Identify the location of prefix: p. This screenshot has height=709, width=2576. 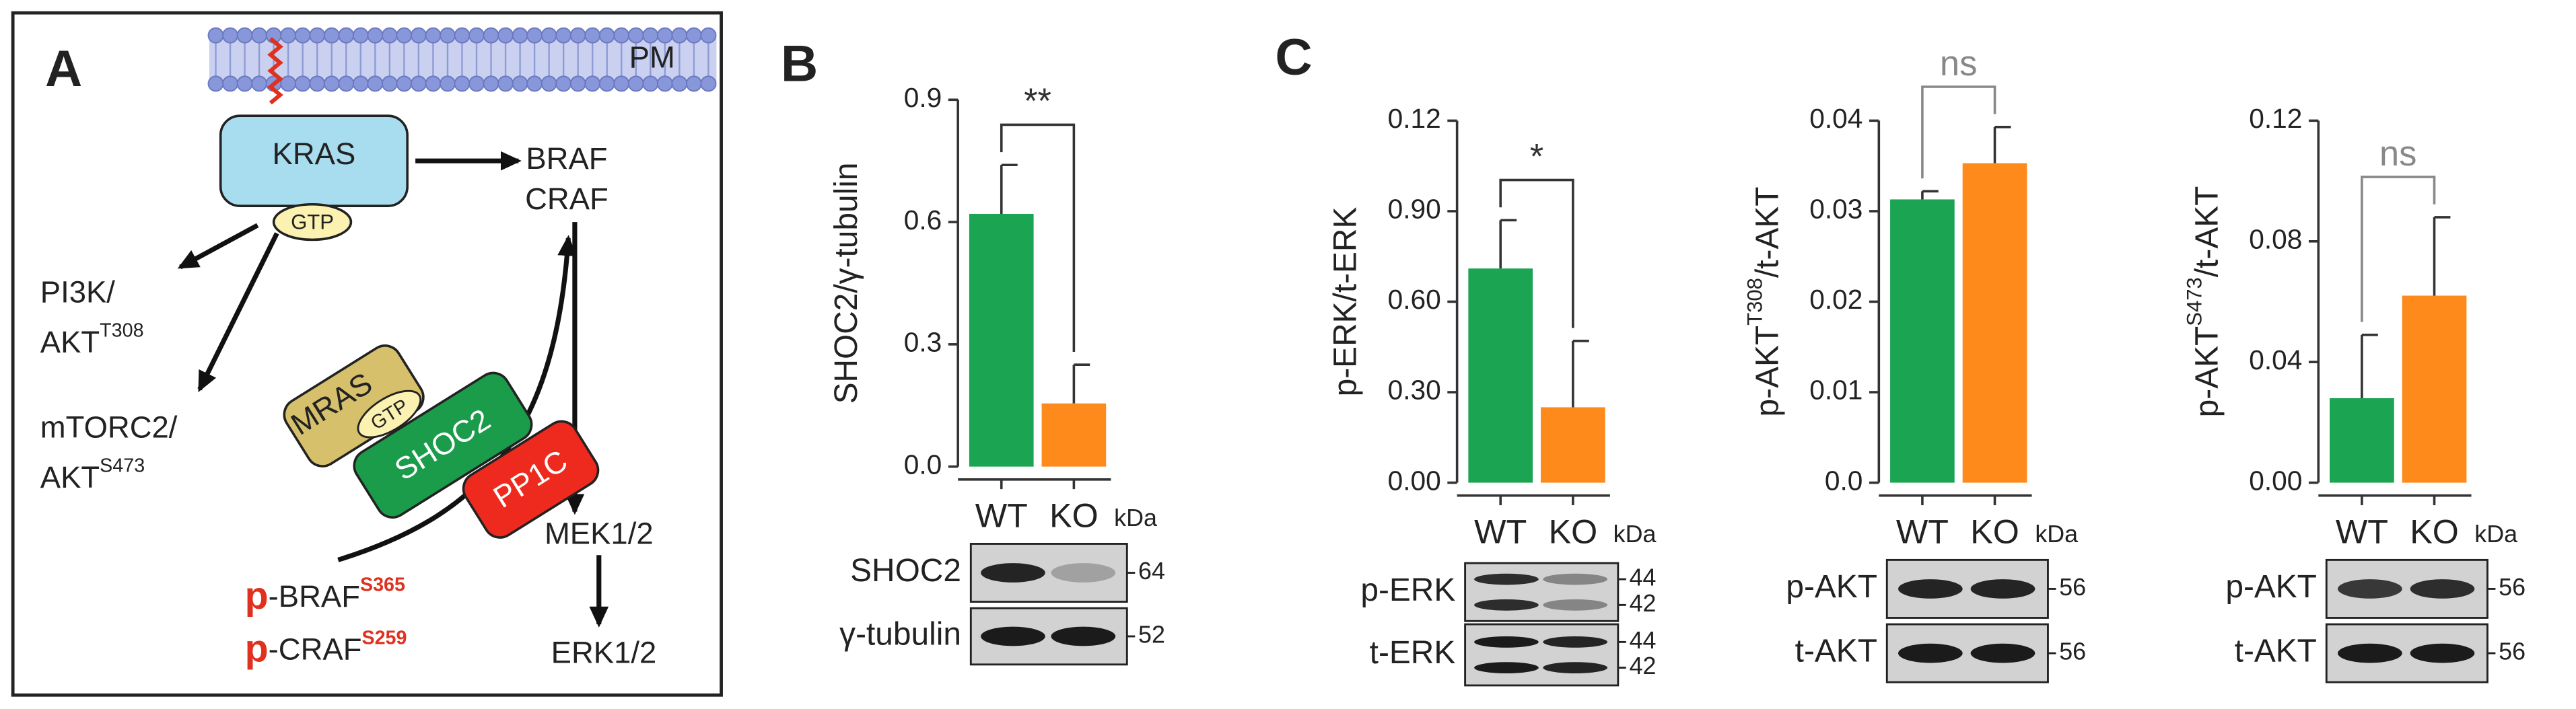
(257, 596).